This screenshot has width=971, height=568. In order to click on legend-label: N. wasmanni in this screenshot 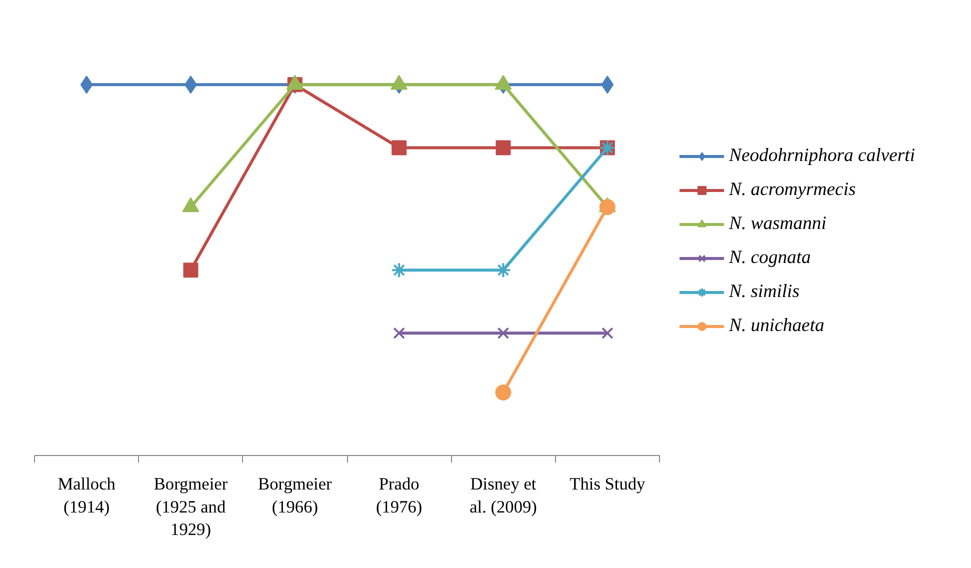, I will do `click(777, 224)`.